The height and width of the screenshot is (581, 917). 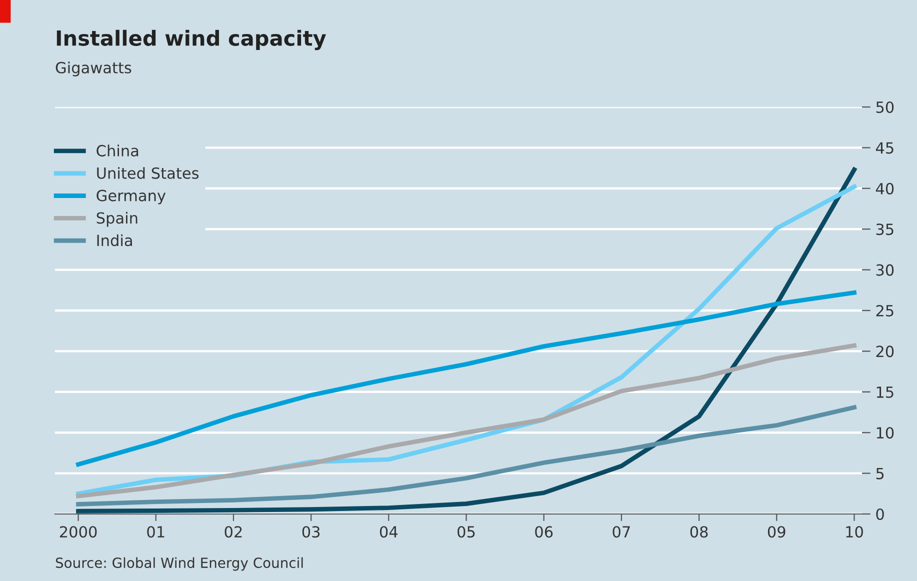 I want to click on legend-label: India, so click(x=114, y=240).